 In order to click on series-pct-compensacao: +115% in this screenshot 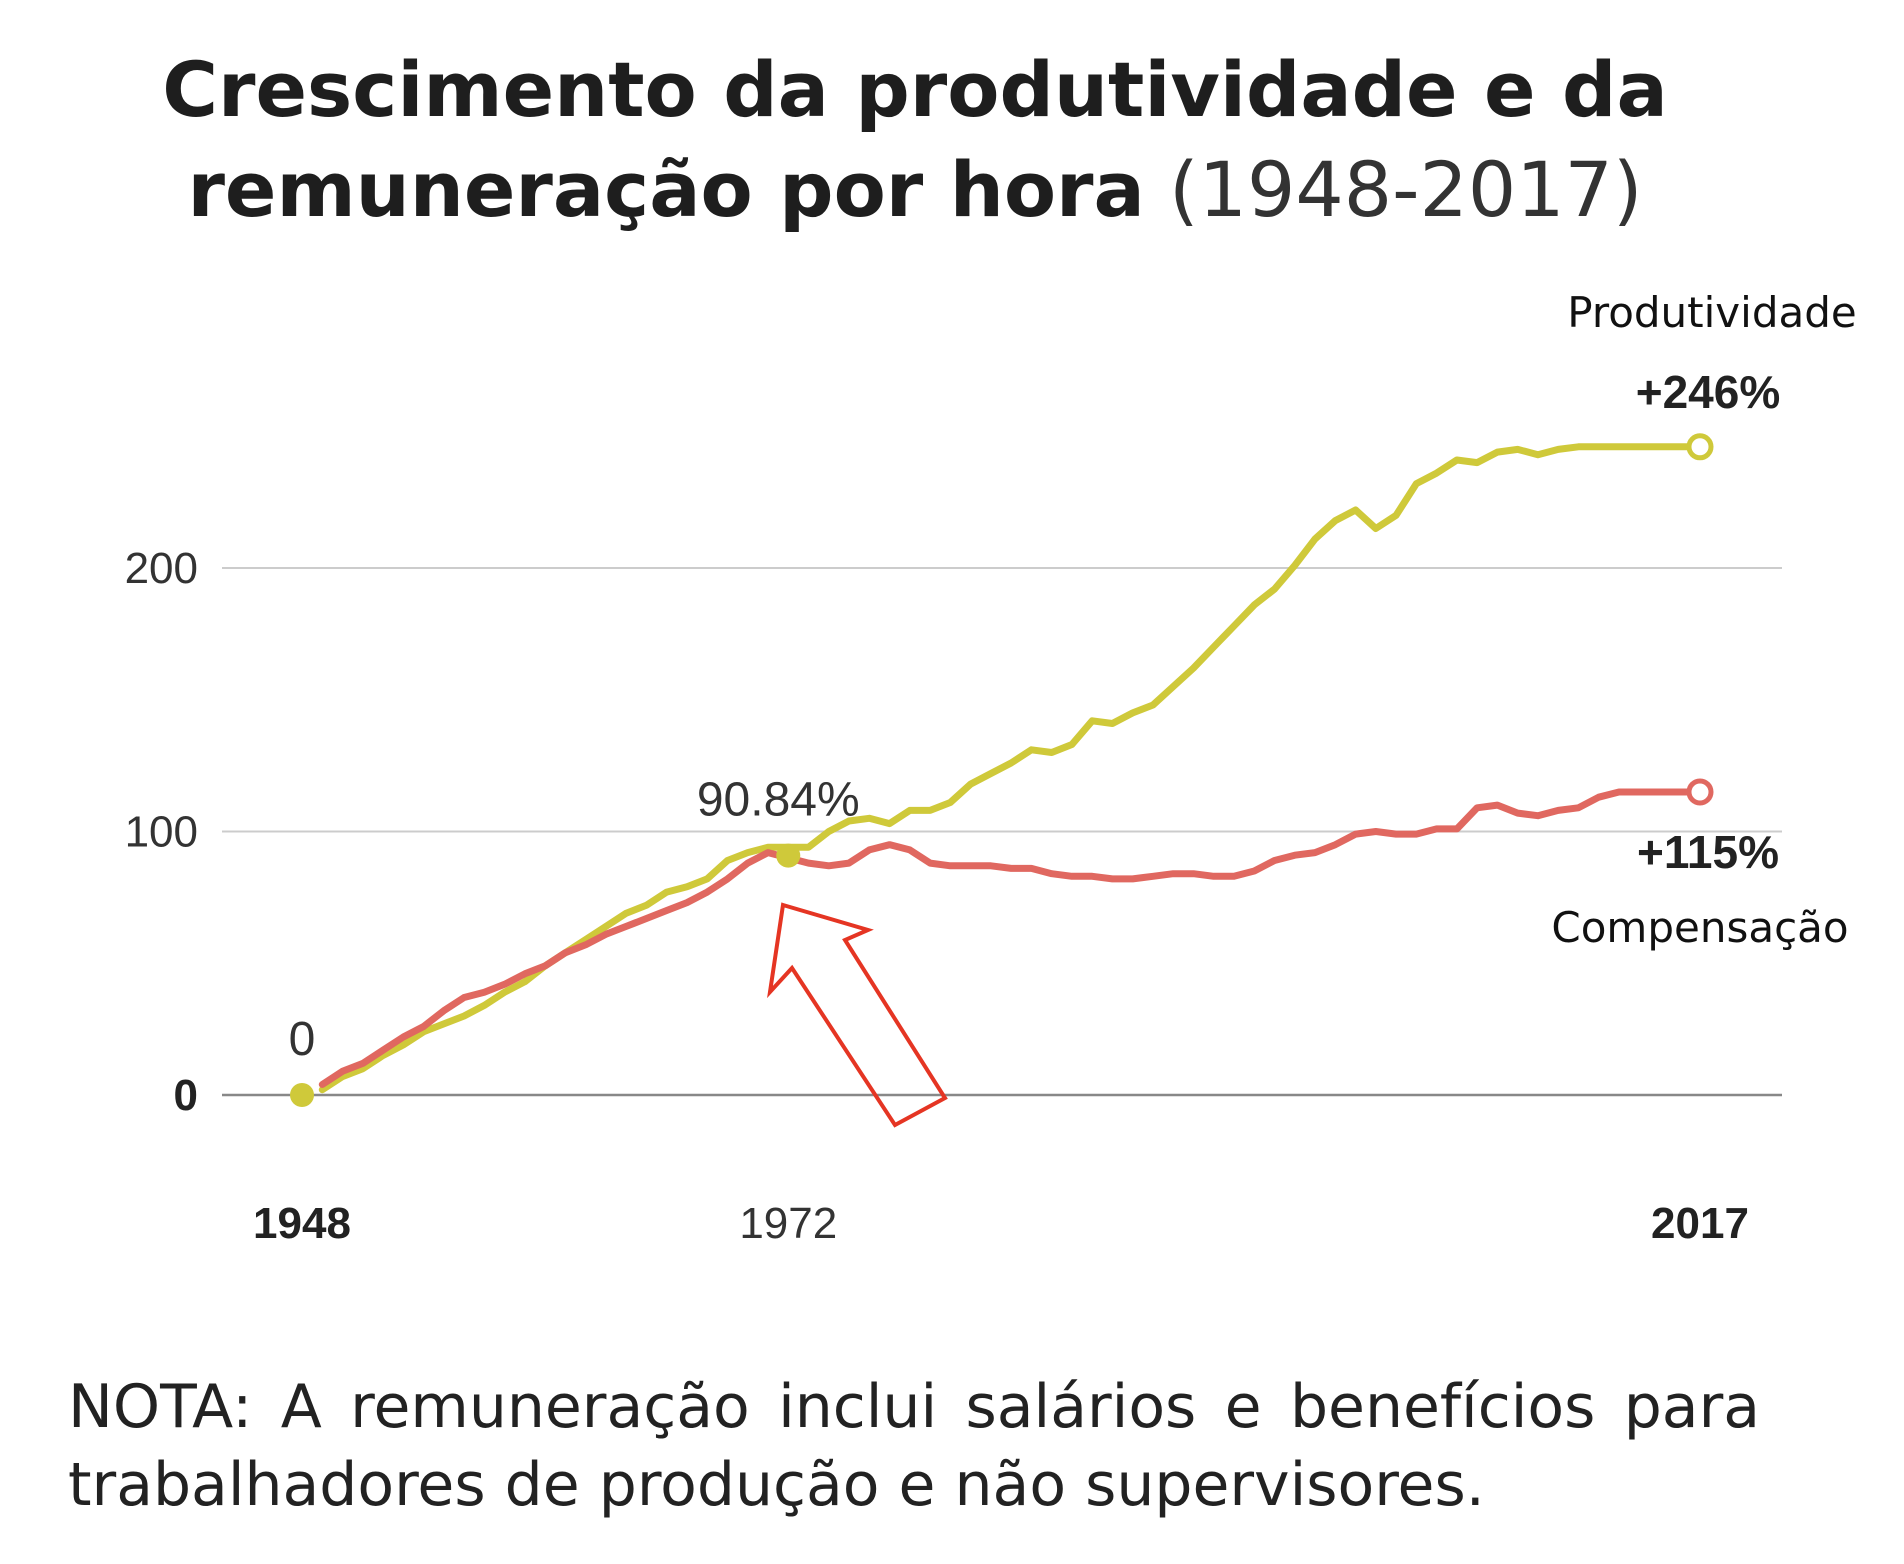, I will do `click(1708, 852)`.